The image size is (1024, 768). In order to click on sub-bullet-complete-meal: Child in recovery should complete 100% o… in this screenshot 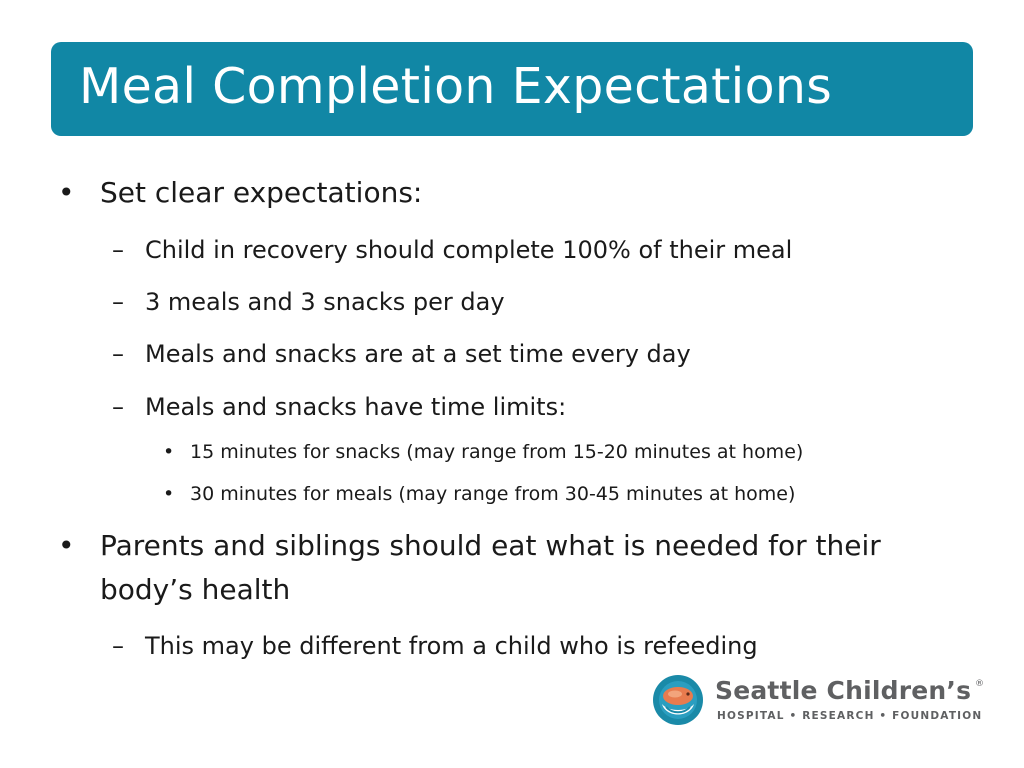, I will do `click(469, 250)`.